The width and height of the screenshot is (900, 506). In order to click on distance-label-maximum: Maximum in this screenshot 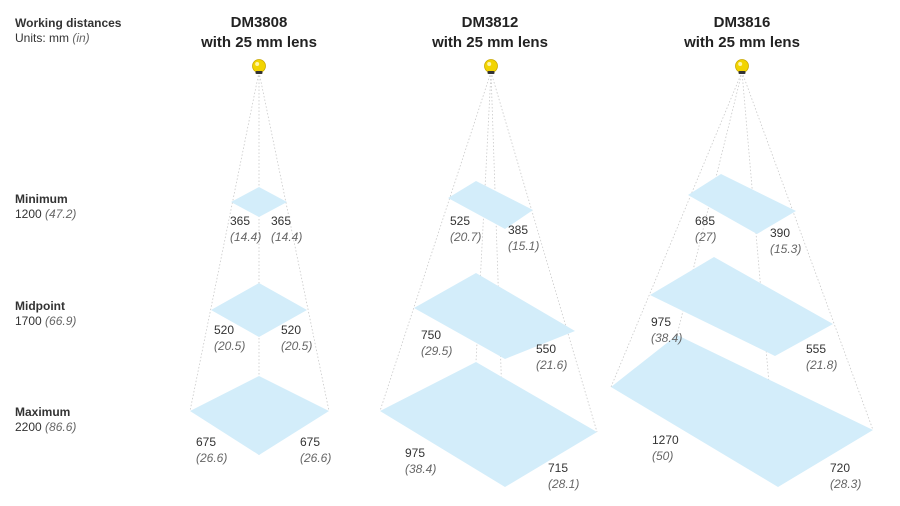, I will do `click(42, 412)`.